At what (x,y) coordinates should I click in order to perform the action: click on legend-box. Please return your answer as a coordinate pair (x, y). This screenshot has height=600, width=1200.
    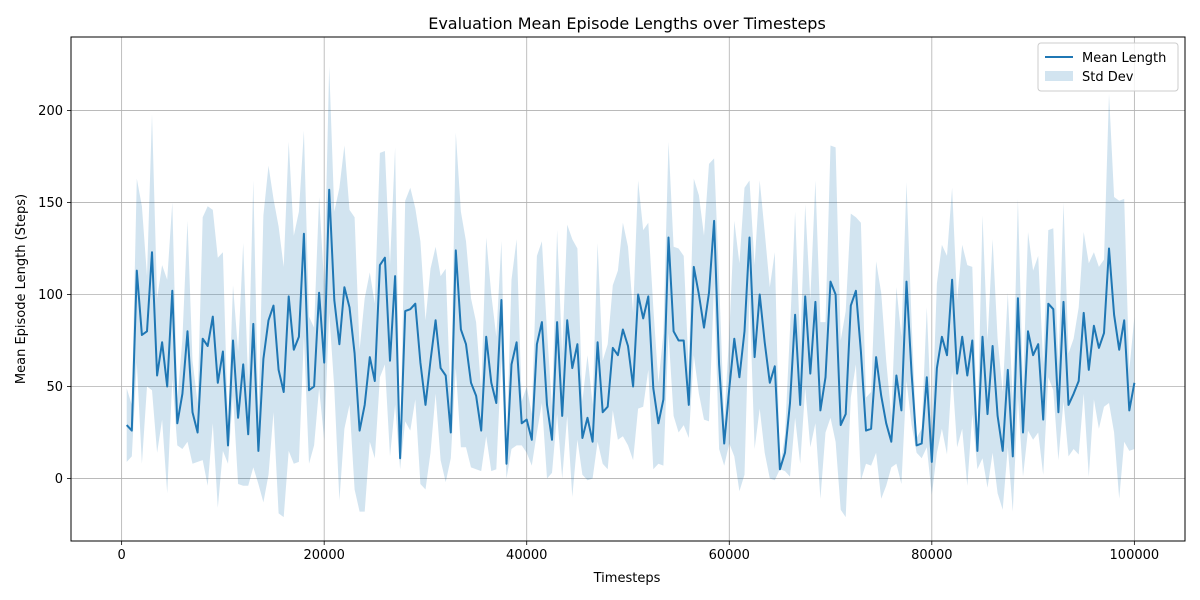
    Looking at the image, I should click on (1108, 67).